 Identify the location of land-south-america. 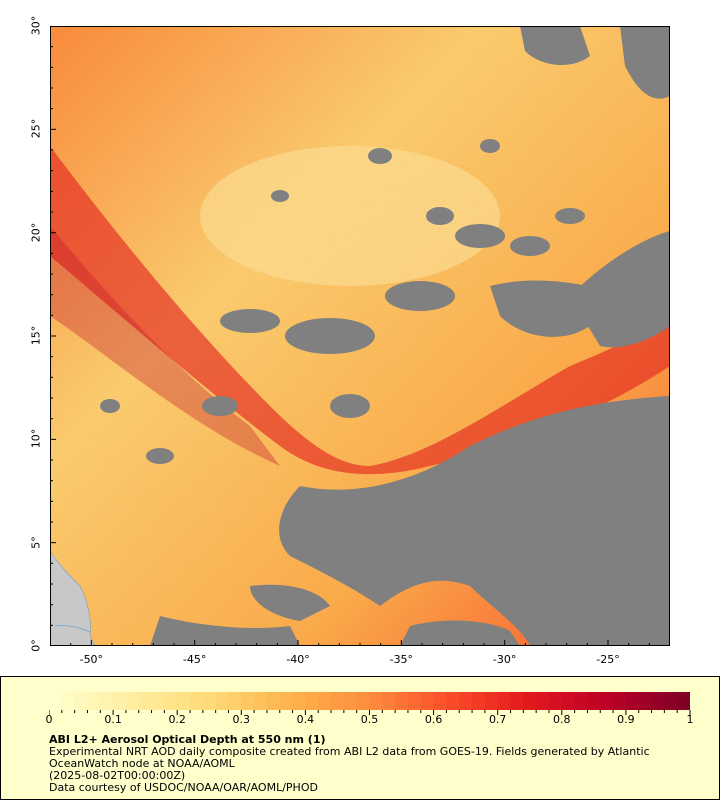
(73, 598).